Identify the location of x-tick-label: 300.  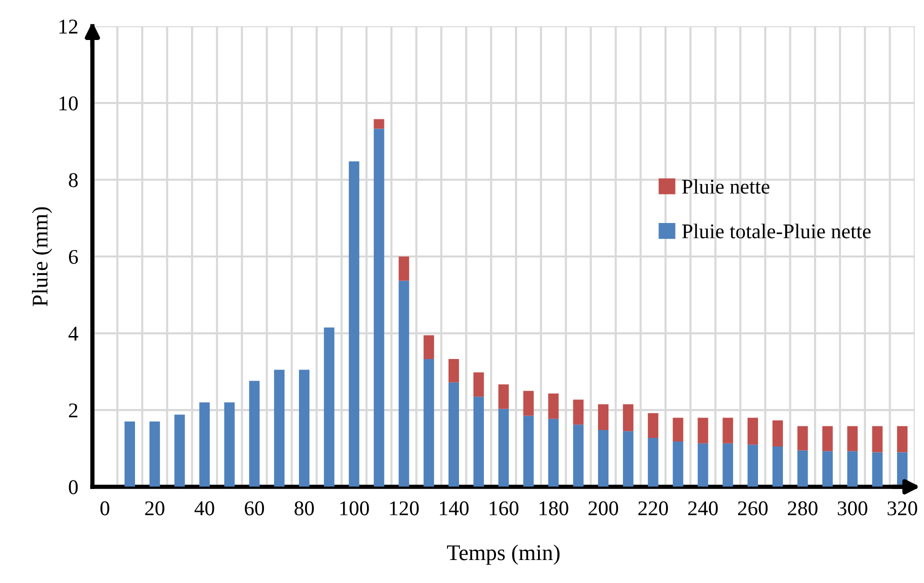
(853, 508).